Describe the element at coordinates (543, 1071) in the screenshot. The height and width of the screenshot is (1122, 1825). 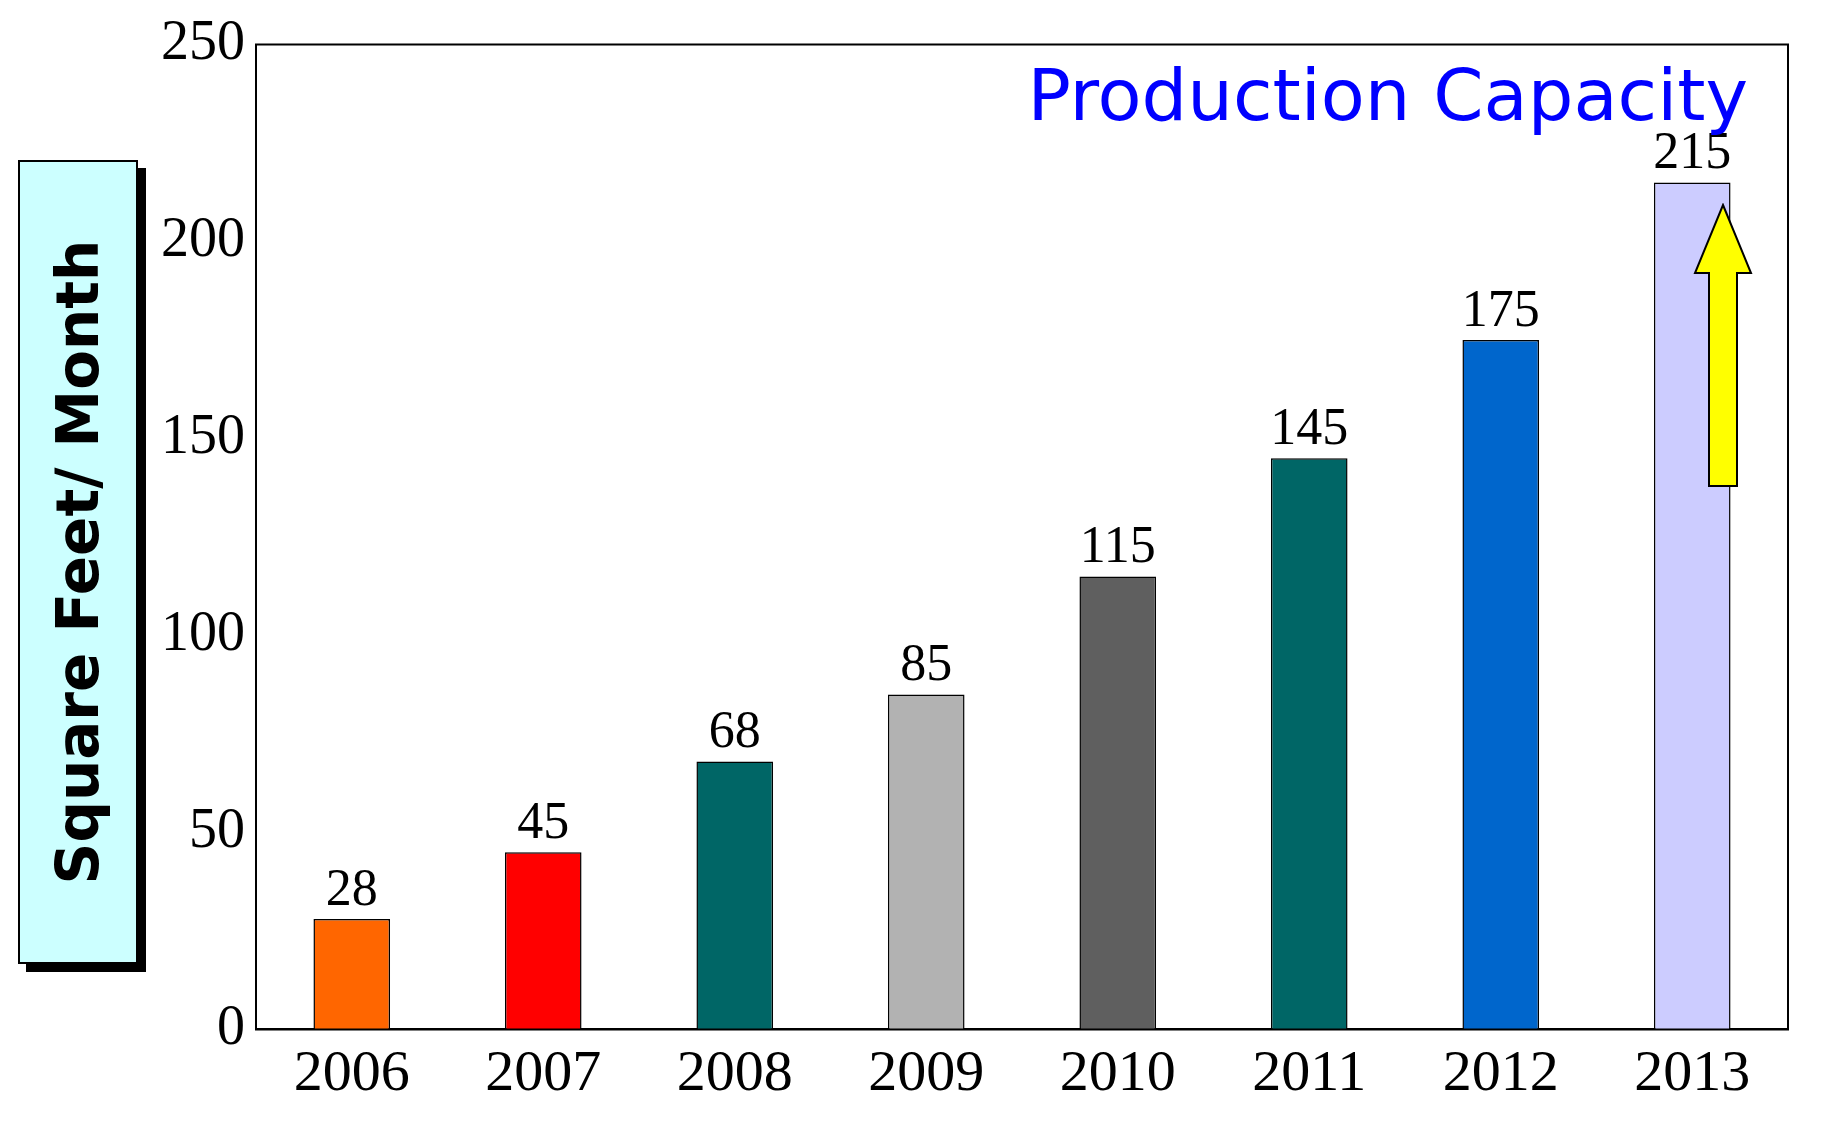
I see `x-tick-label: 2007` at that location.